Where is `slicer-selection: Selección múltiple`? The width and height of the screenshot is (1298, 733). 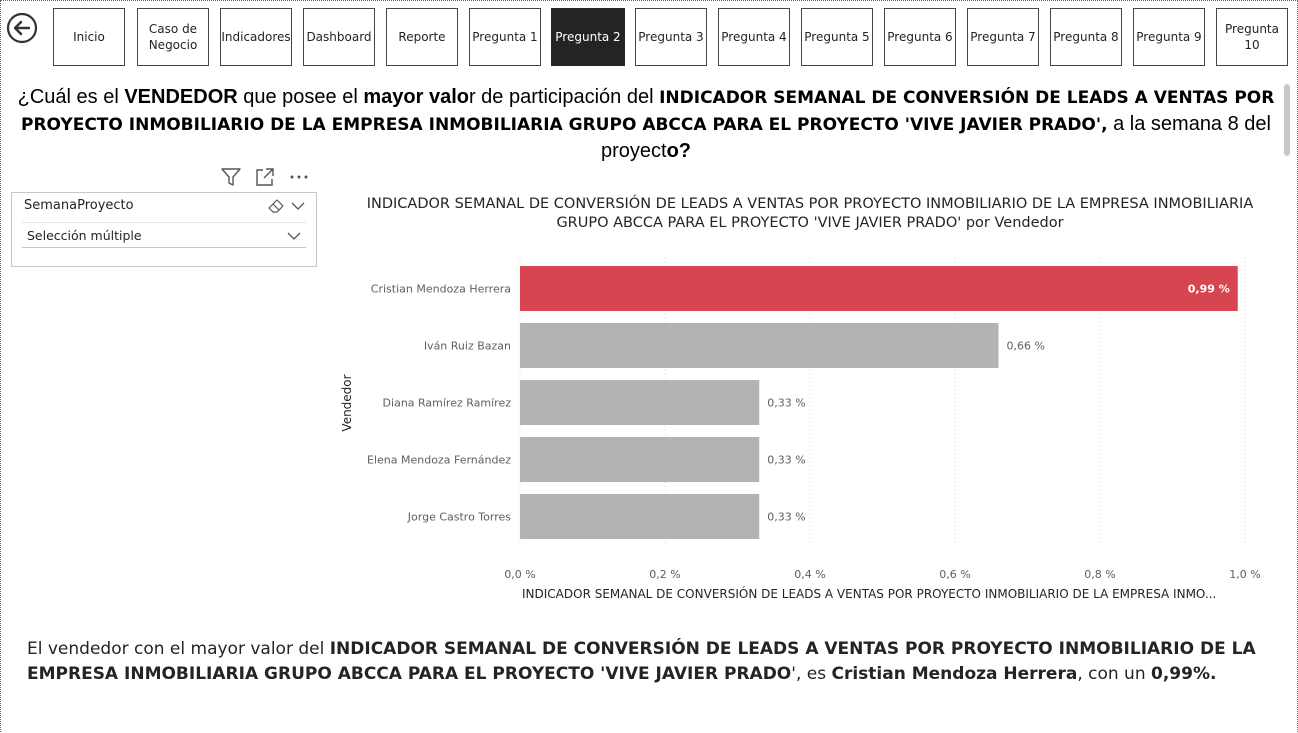 slicer-selection: Selección múltiple is located at coordinates (84, 235).